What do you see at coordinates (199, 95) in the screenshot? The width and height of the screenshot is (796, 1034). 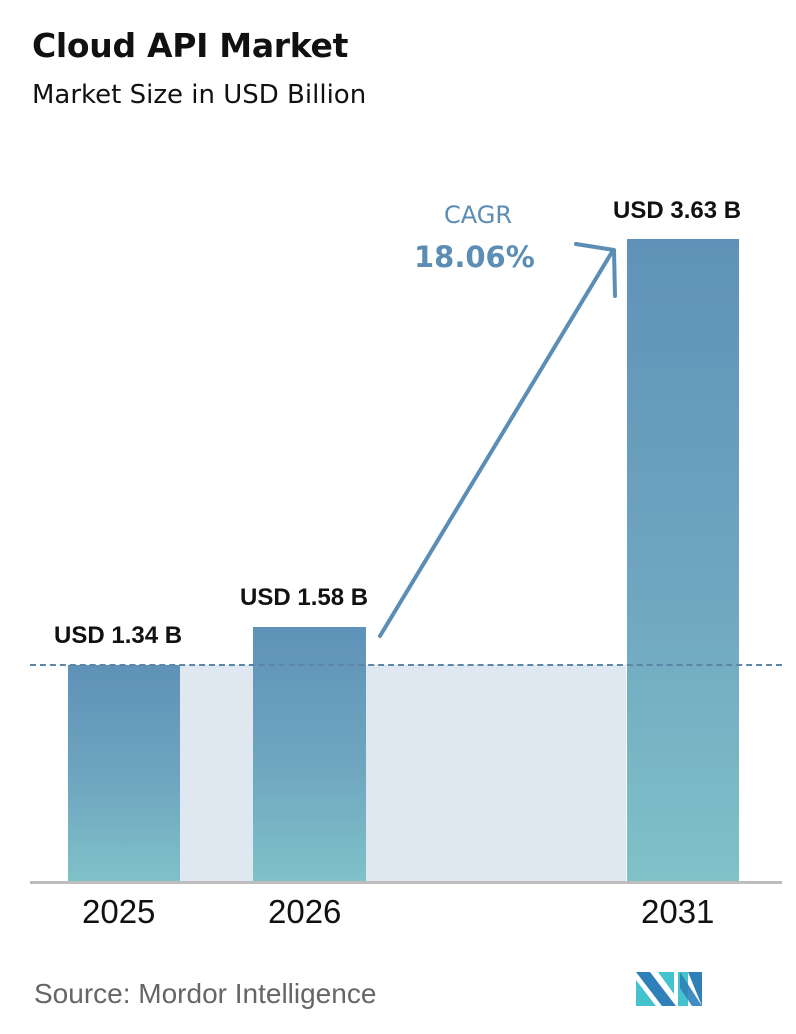 I see `chart-subtitle: Market Size in USD Billion` at bounding box center [199, 95].